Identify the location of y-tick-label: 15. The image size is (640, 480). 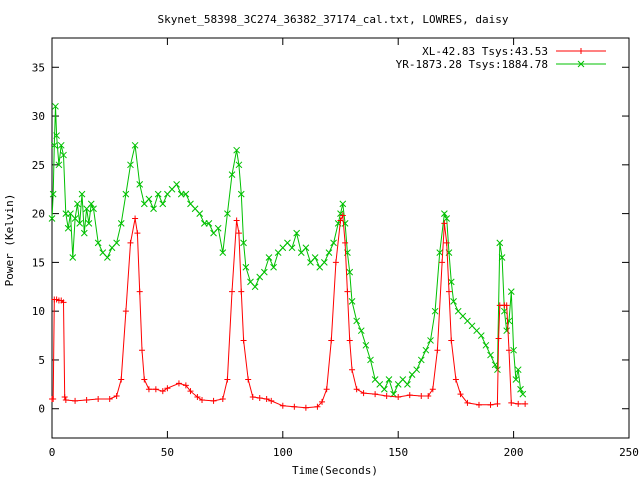
(38, 262).